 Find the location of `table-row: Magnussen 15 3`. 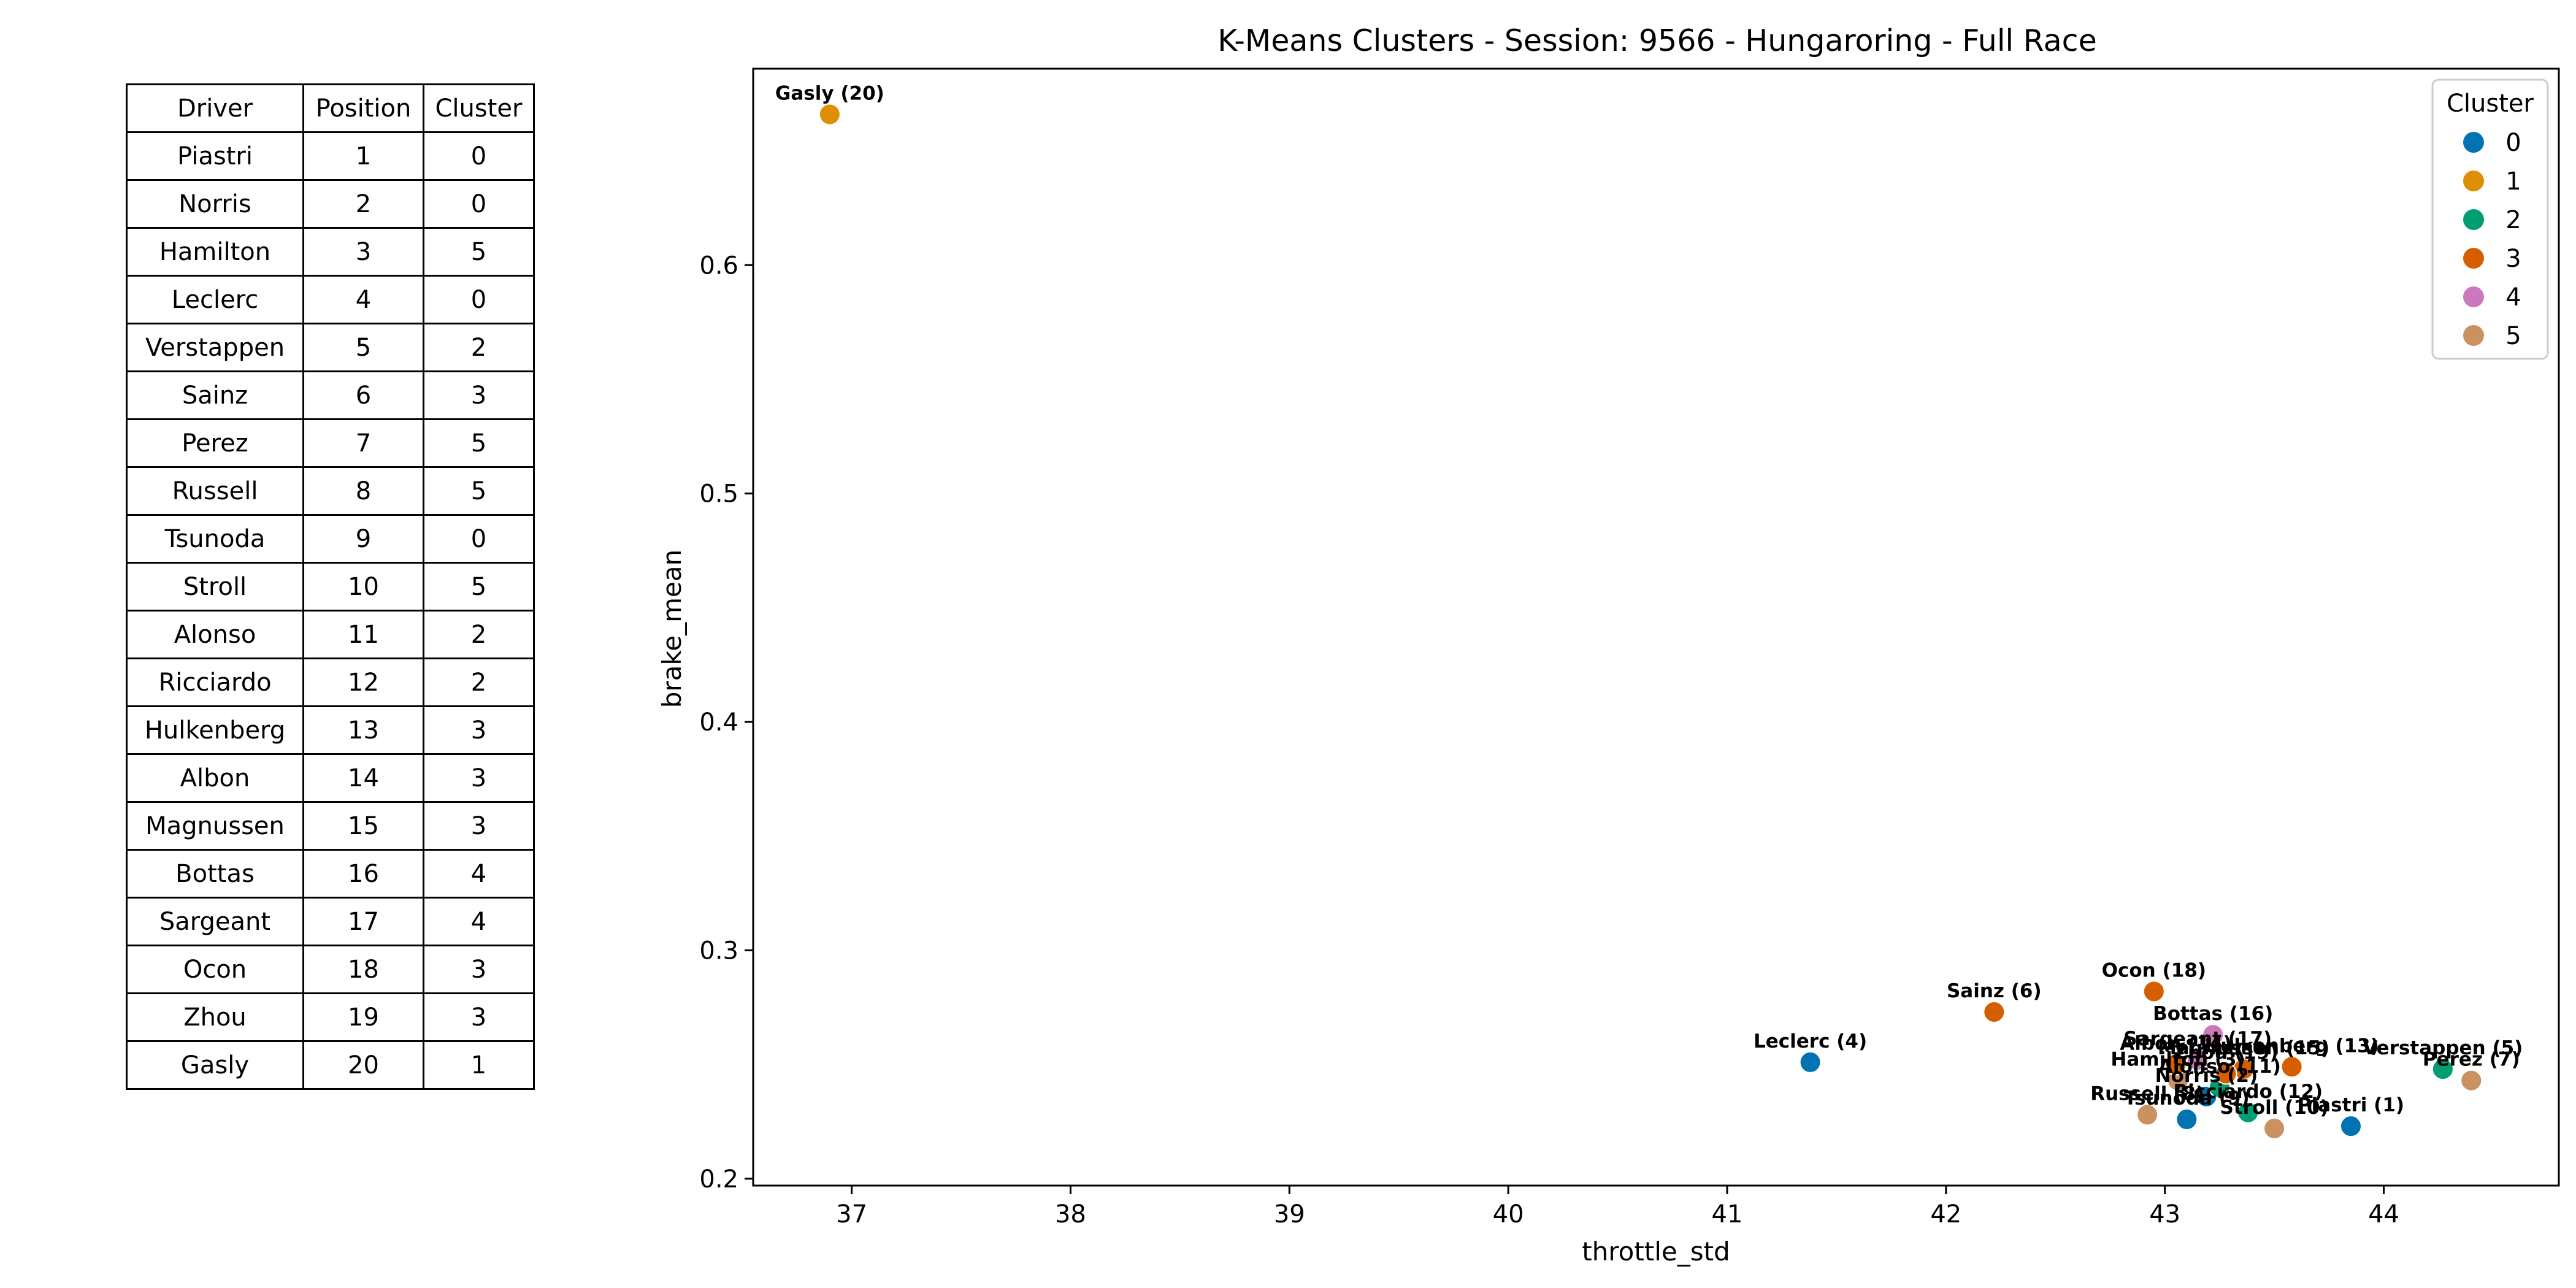

table-row: Magnussen 15 3 is located at coordinates (330, 826).